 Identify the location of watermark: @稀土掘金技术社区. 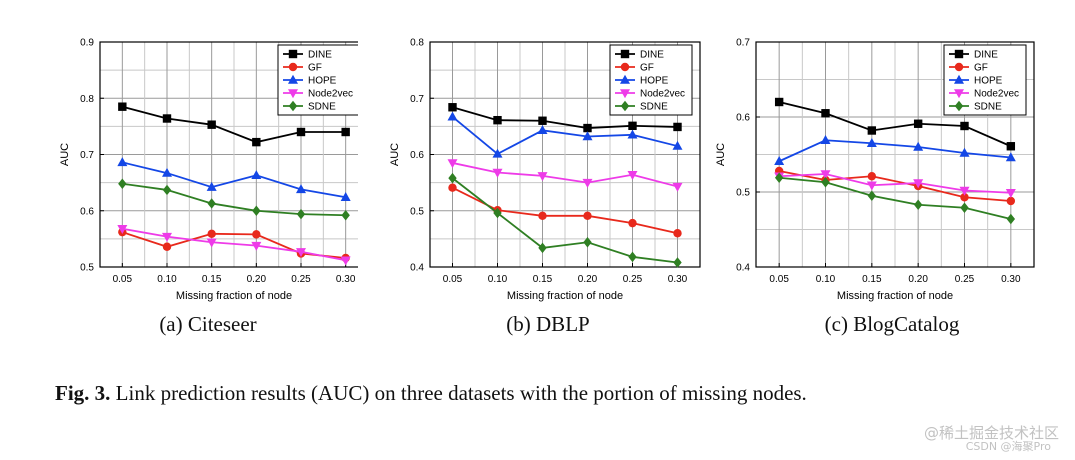
(991, 433).